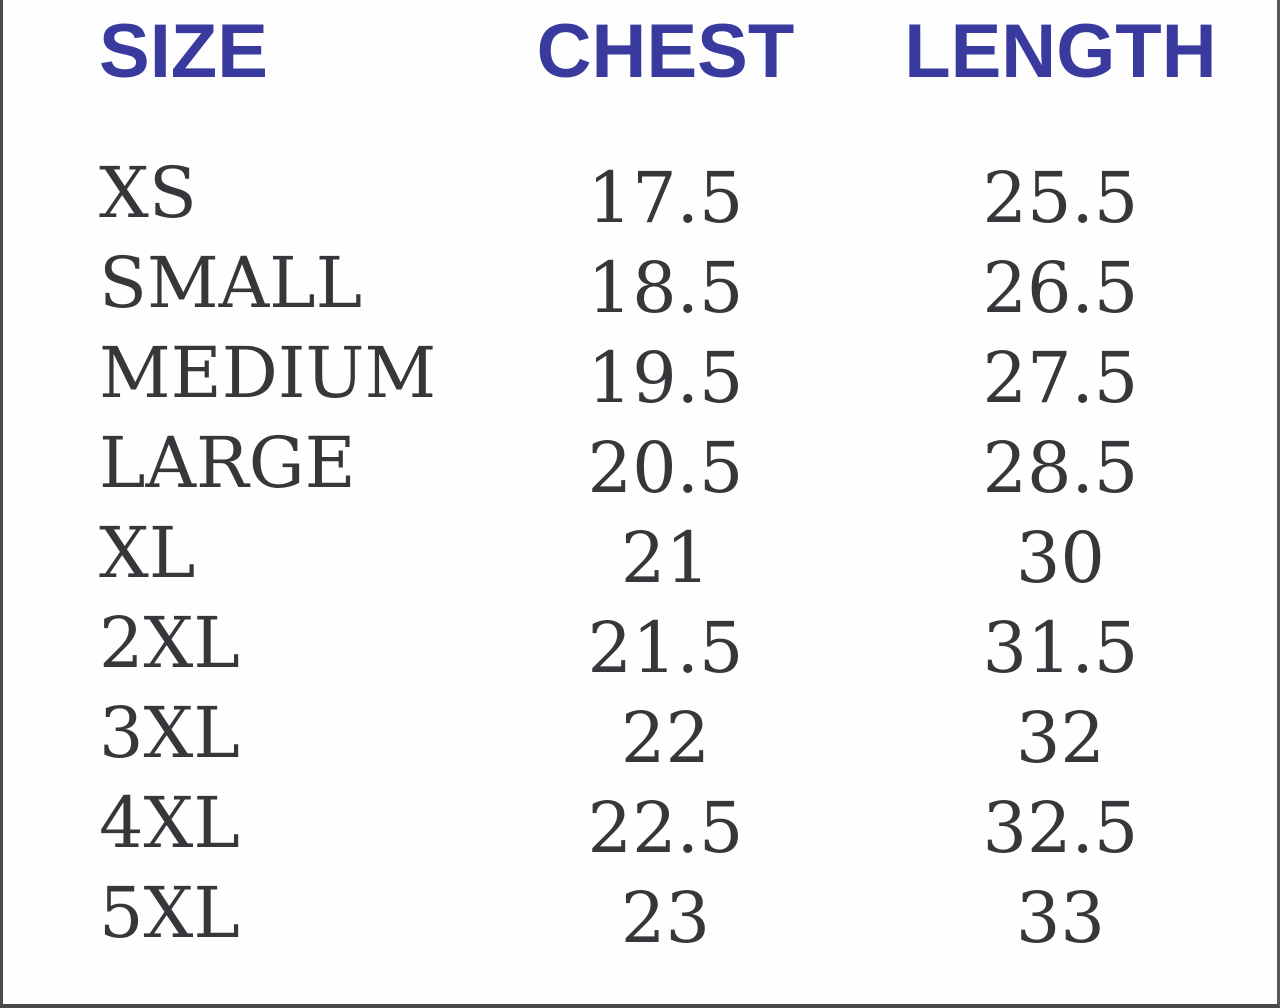 The image size is (1280, 1008). I want to click on table-row: 2XL 21.5 31.5, so click(640, 643).